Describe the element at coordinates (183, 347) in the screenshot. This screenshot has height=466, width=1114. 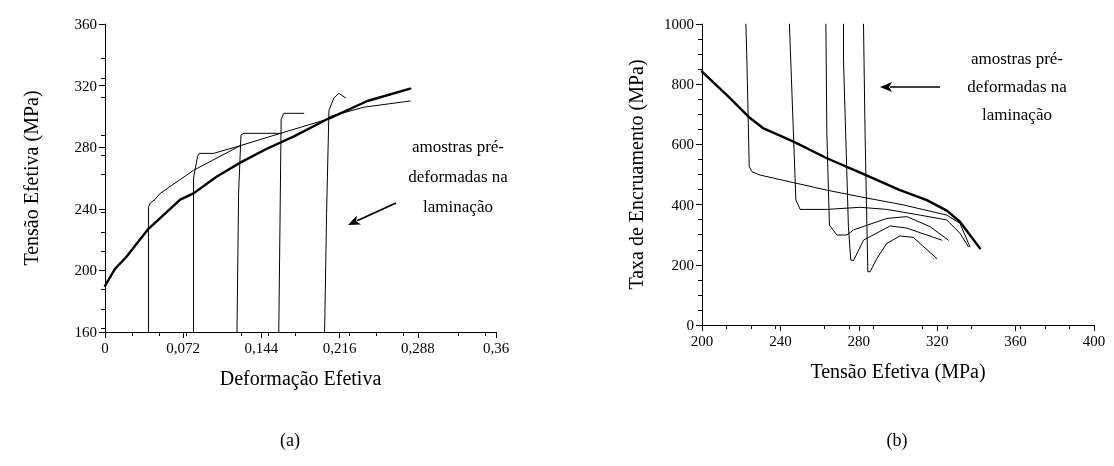
I see `x-tick-label: 0,072` at that location.